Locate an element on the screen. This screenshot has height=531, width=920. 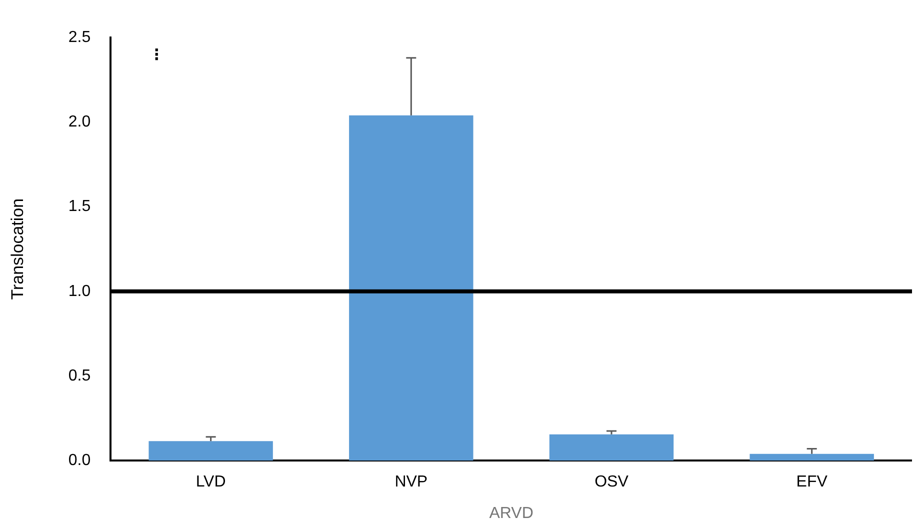
y-tick-label: 1.5 is located at coordinates (79, 207).